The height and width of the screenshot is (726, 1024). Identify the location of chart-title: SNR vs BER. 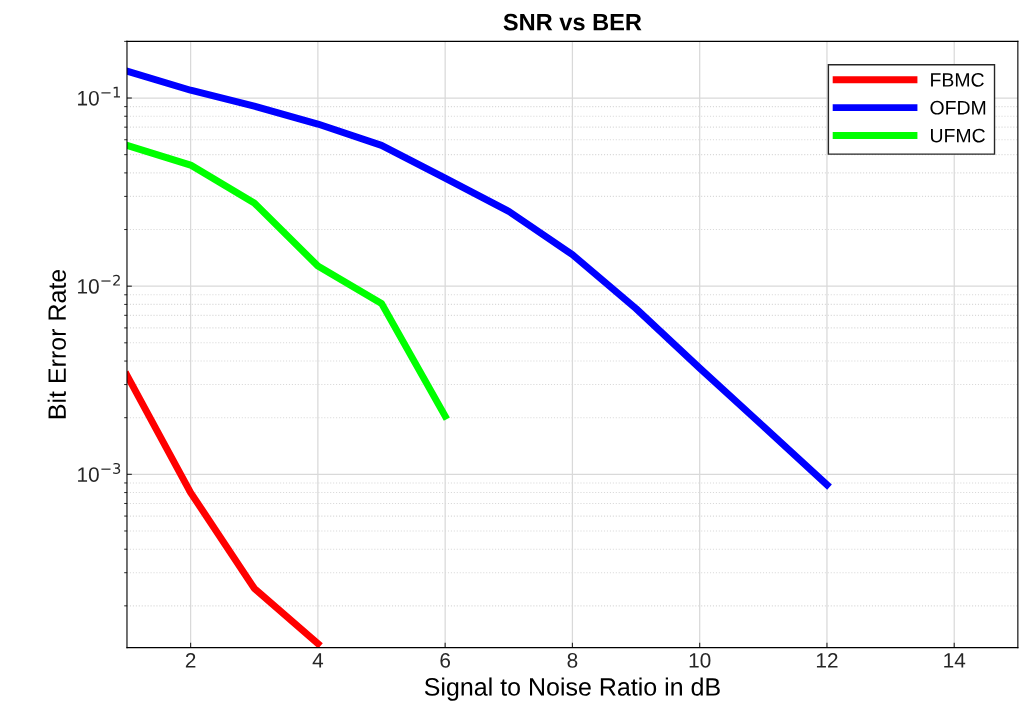
(572, 22).